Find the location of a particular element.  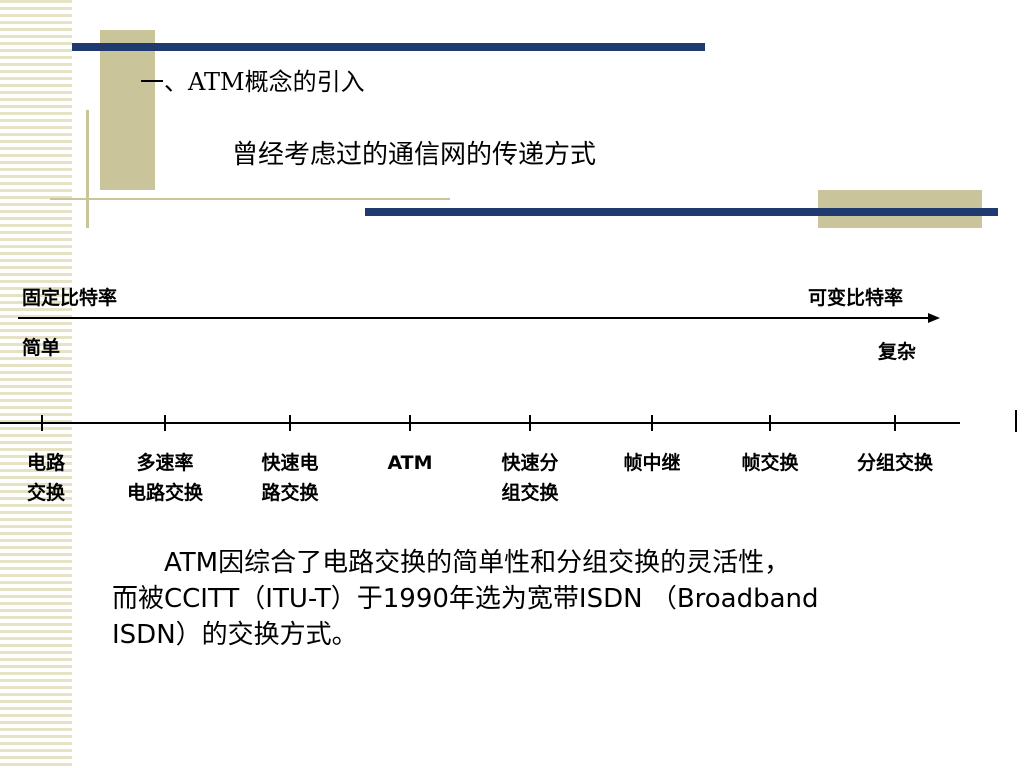

title: 一、ATM概念的引入 is located at coordinates (252, 82).